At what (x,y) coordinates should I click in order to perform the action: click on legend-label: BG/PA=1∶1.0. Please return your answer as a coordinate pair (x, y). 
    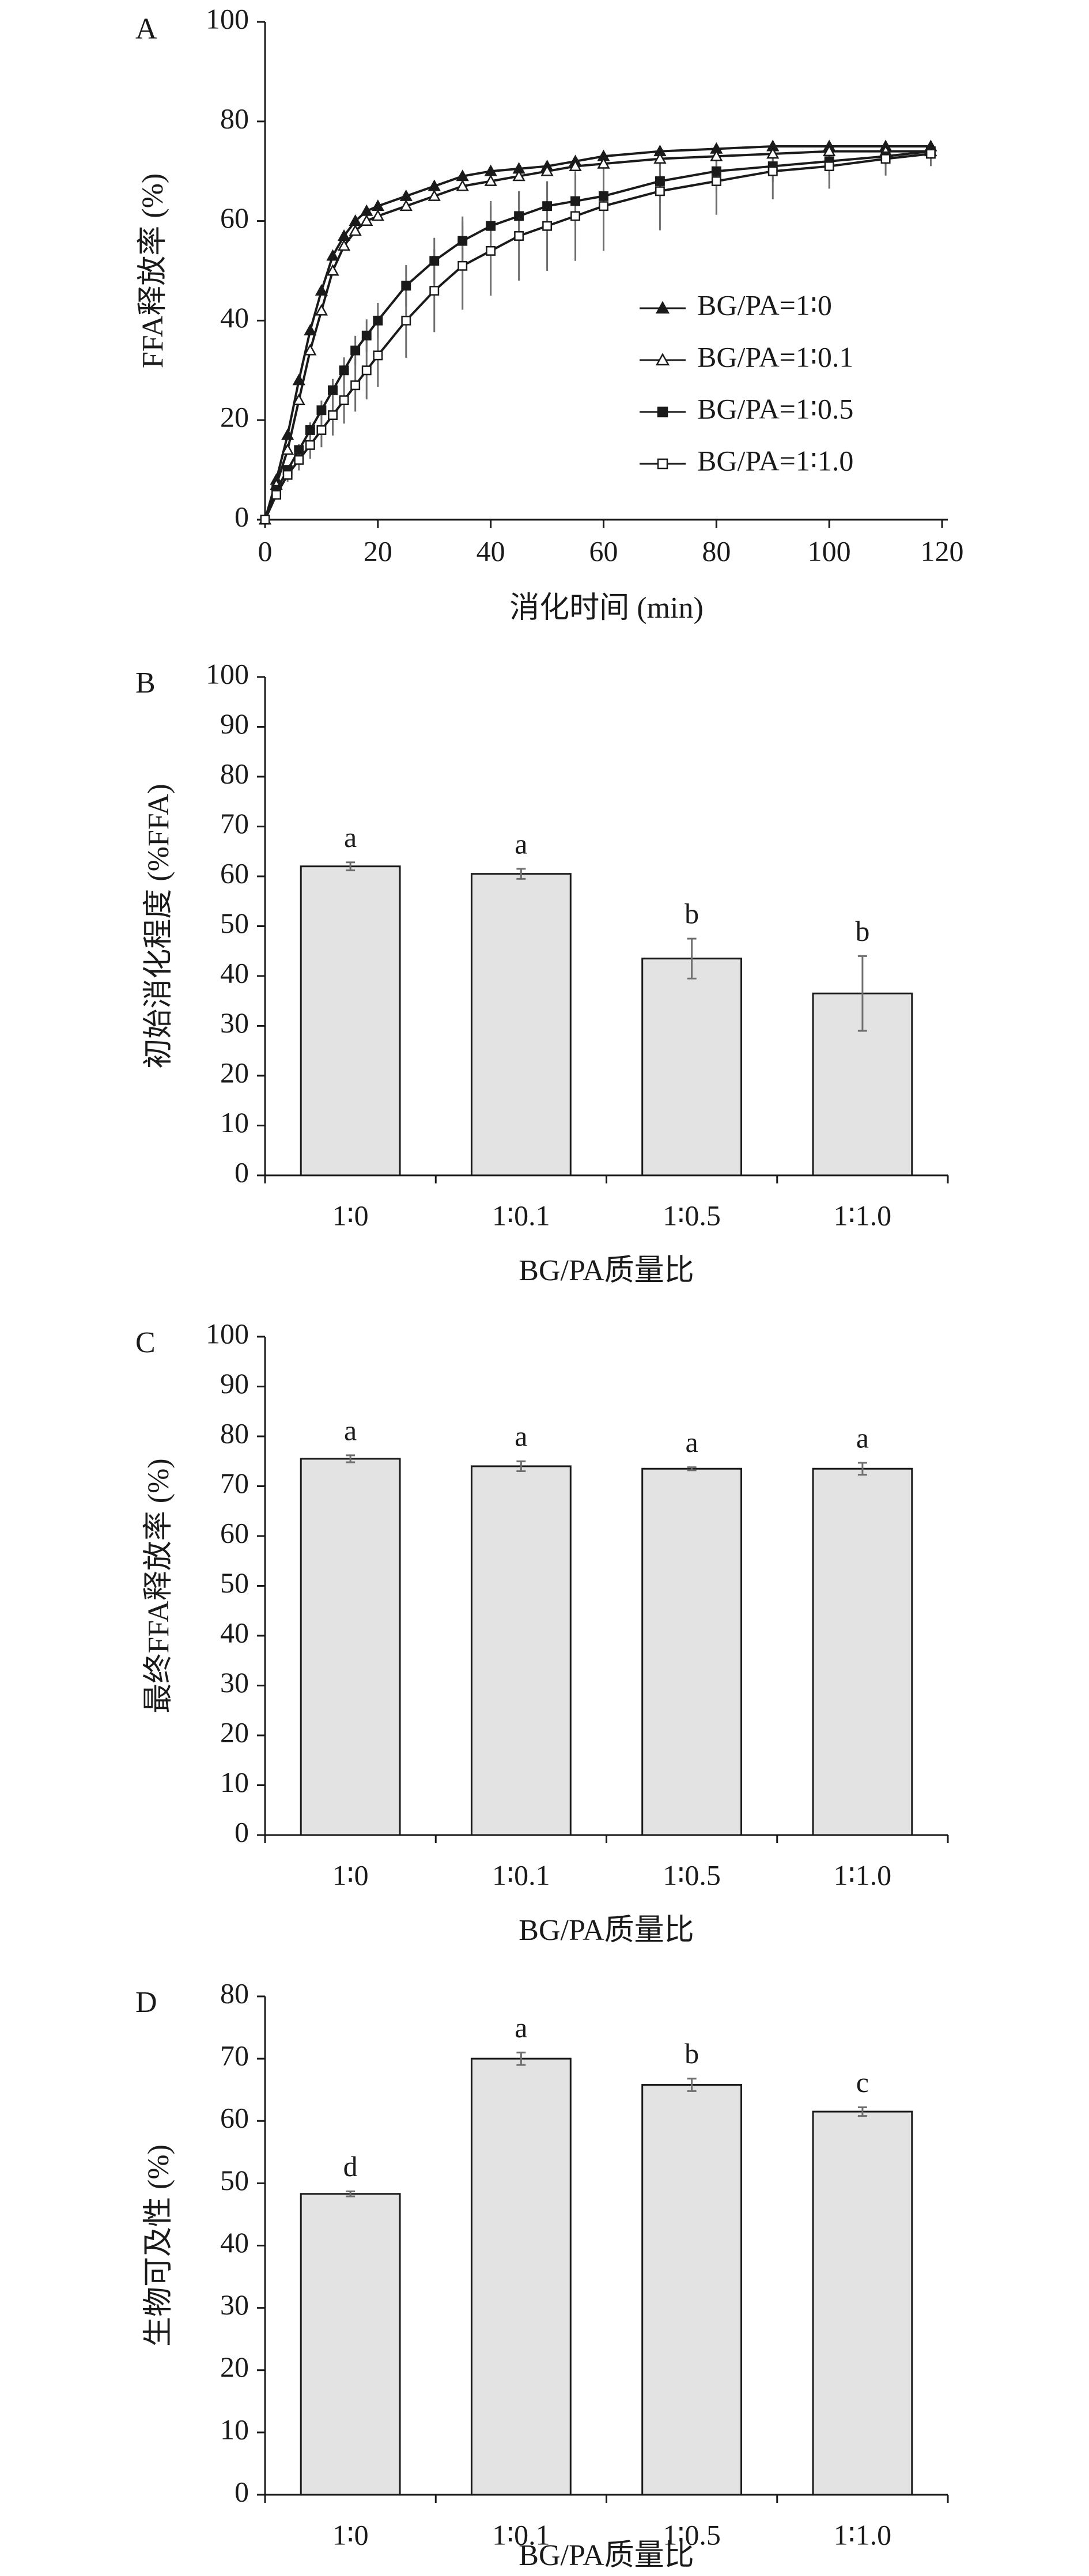
    Looking at the image, I should click on (775, 460).